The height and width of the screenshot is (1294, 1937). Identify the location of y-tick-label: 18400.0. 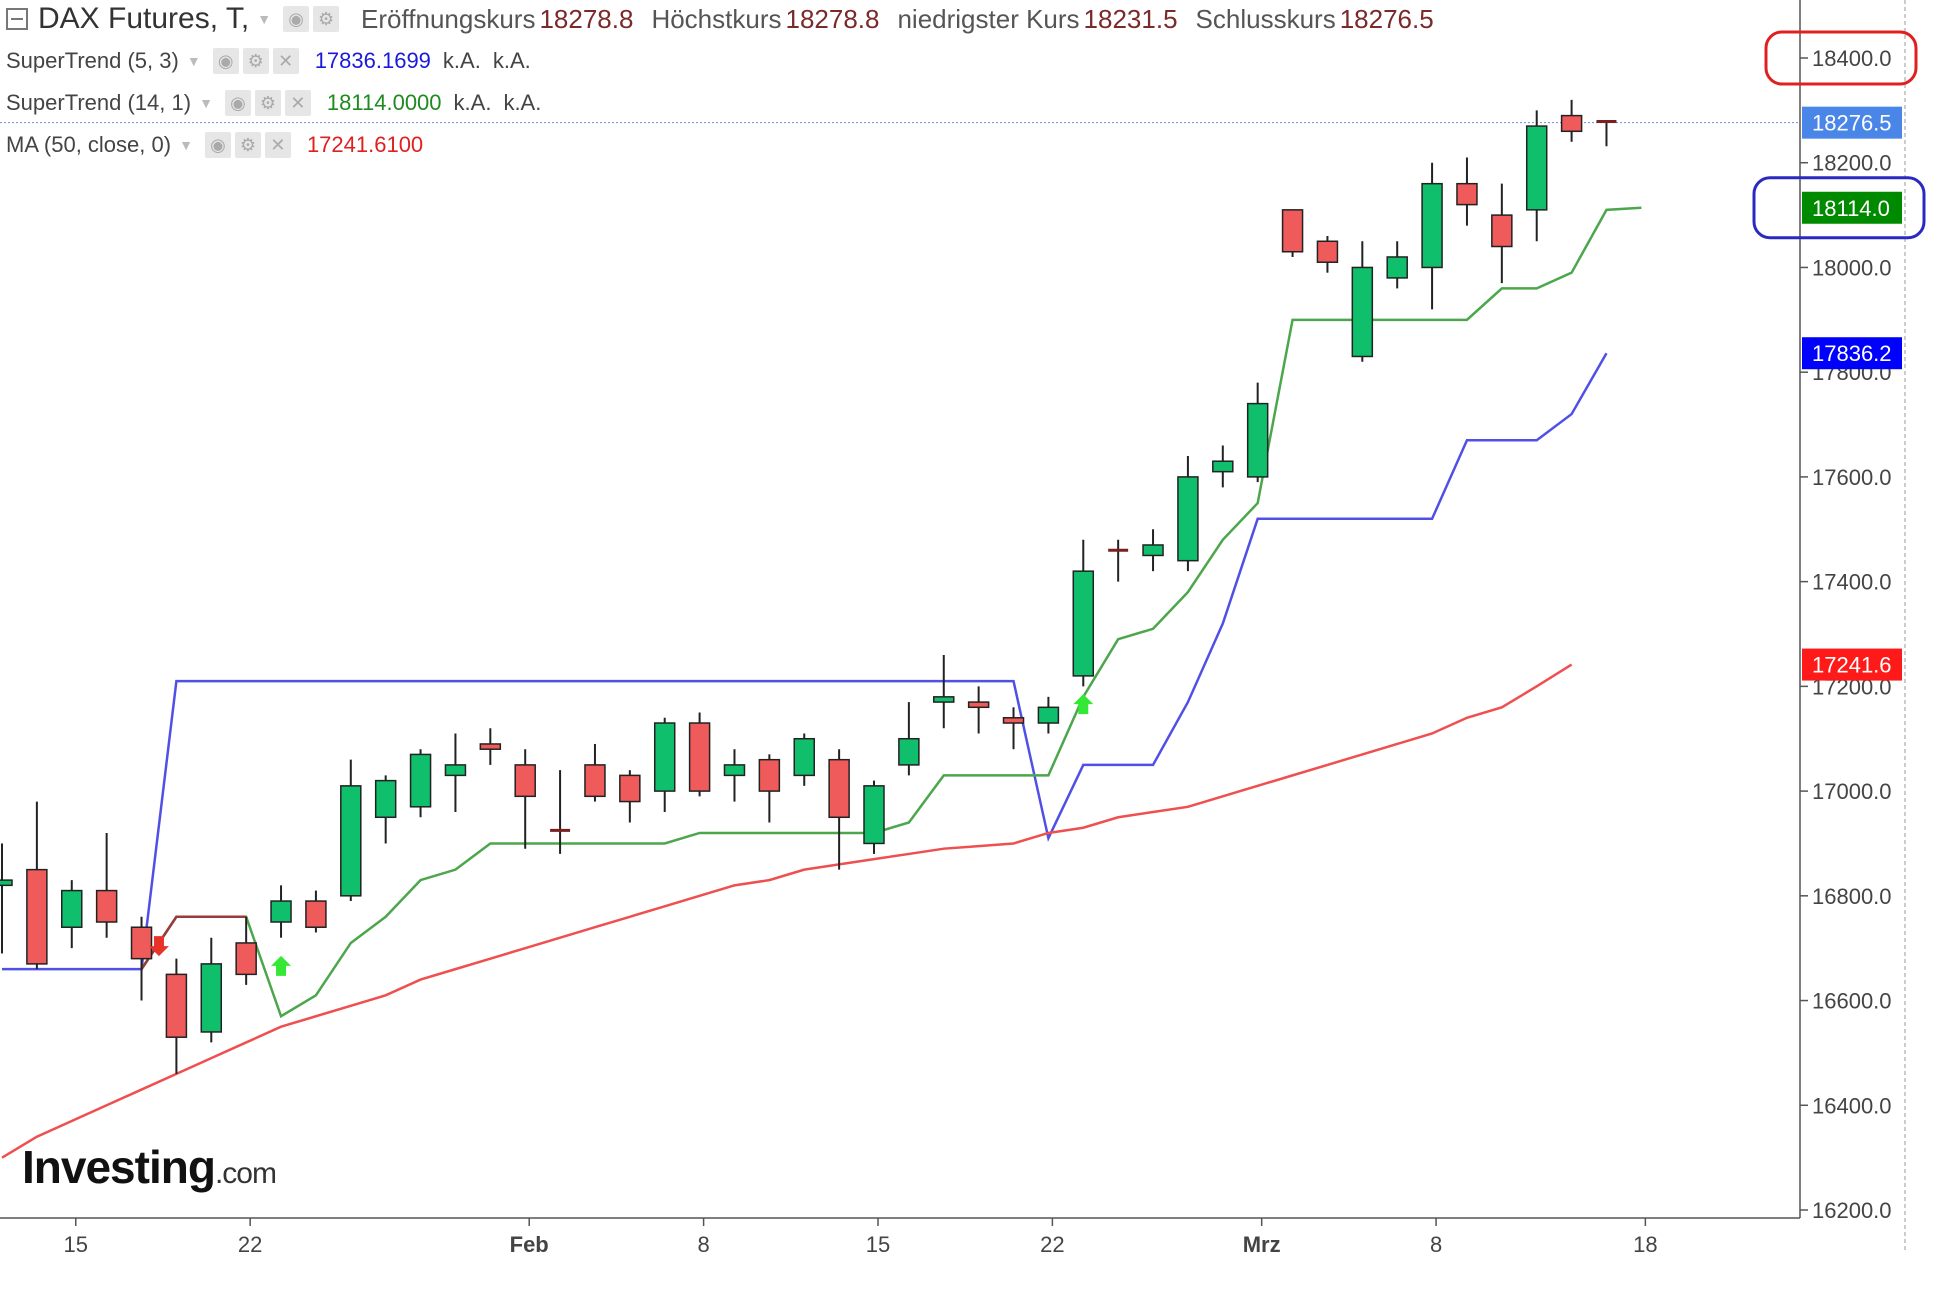
(1852, 58).